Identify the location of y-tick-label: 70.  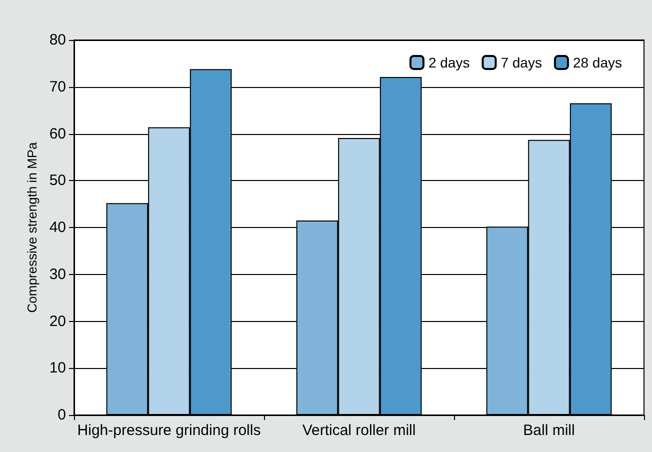
(57, 87).